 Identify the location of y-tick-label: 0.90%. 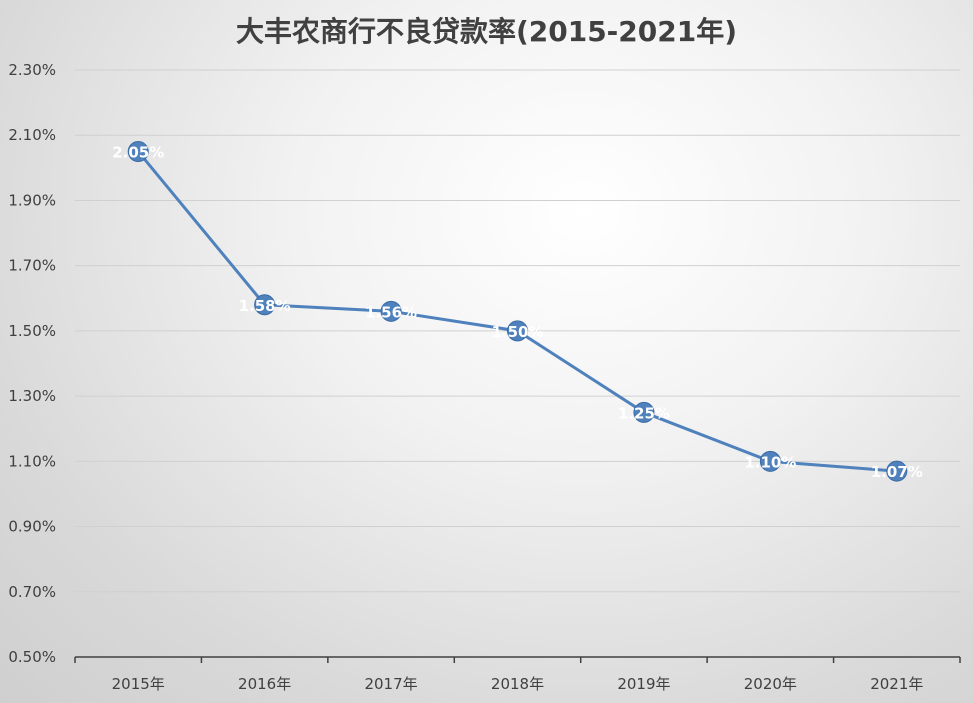
(32, 527).